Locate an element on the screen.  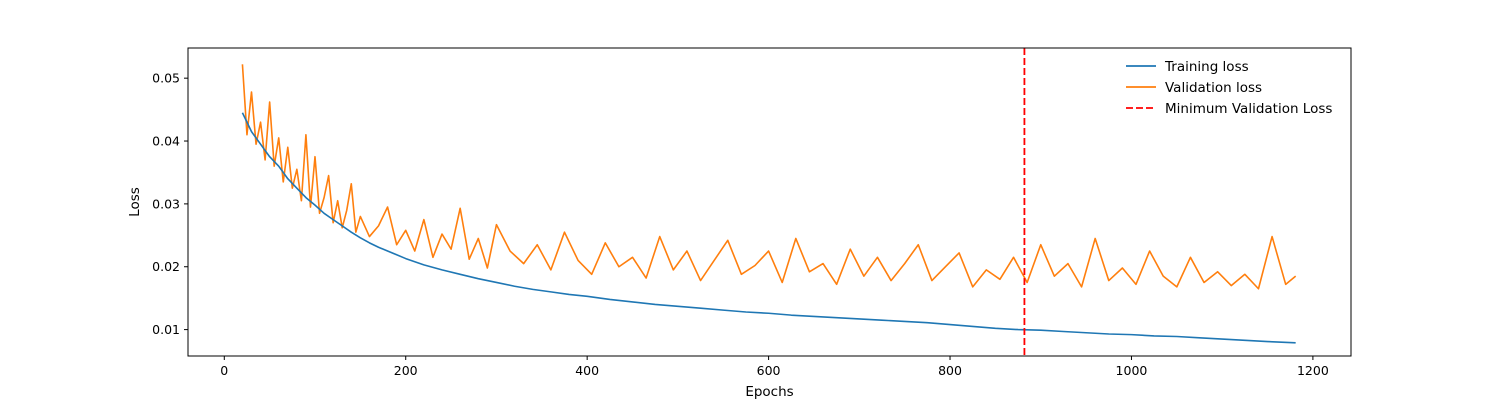
y-tick-label: 0.05 is located at coordinates (166, 78).